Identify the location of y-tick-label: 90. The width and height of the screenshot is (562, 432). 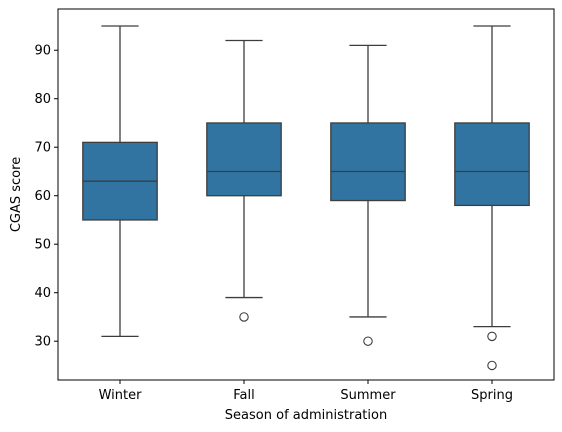
(42, 51).